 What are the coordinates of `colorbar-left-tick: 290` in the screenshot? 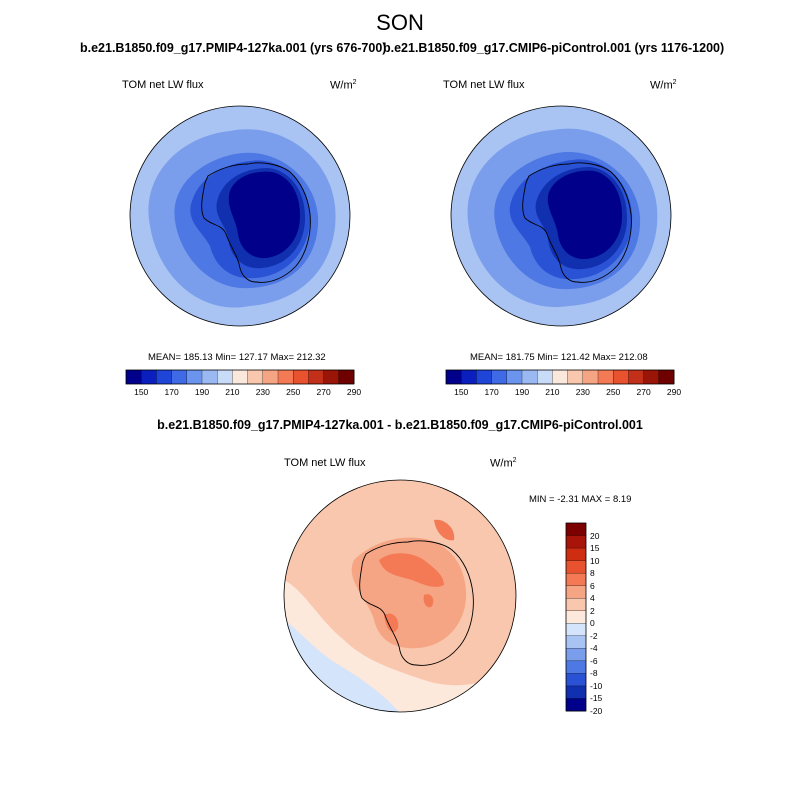 It's located at (354, 392).